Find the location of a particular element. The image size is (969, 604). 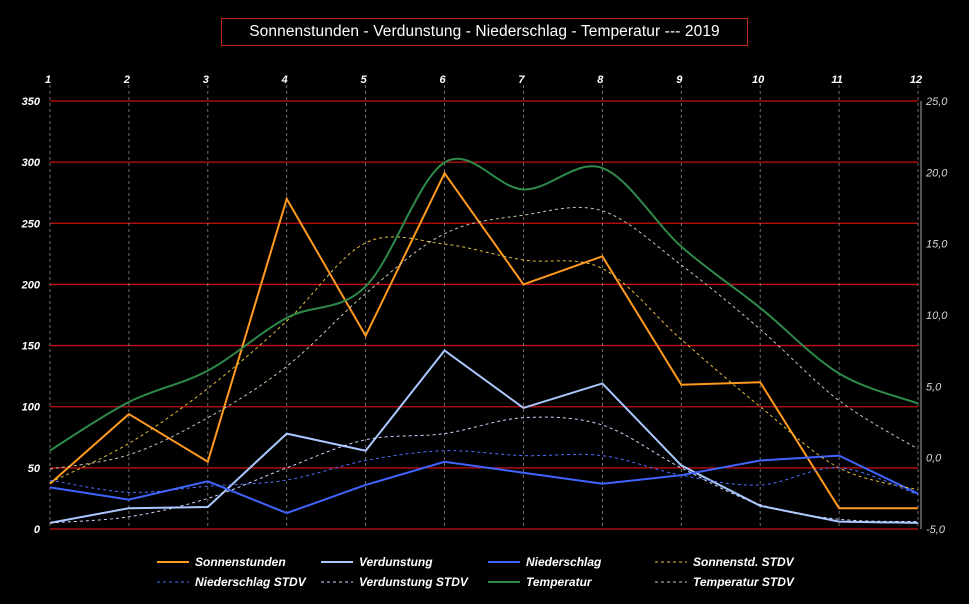

legend-label-verdunstung: Verdunstung is located at coordinates (396, 562).